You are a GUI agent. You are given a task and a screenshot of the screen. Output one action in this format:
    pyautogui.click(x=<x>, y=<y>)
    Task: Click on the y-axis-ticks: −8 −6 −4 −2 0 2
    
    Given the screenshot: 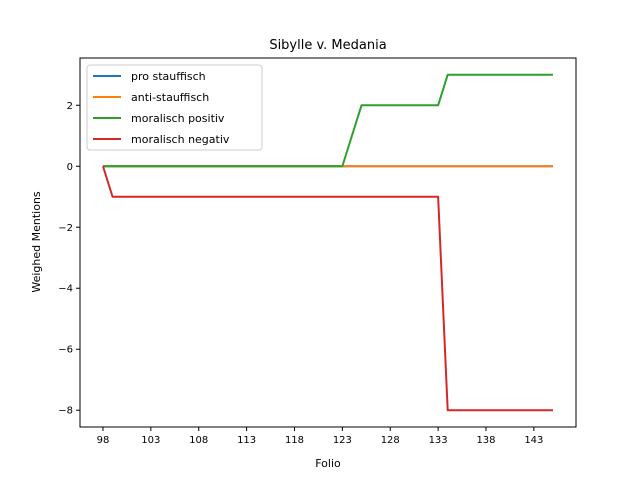 What is the action you would take?
    pyautogui.click(x=69, y=259)
    